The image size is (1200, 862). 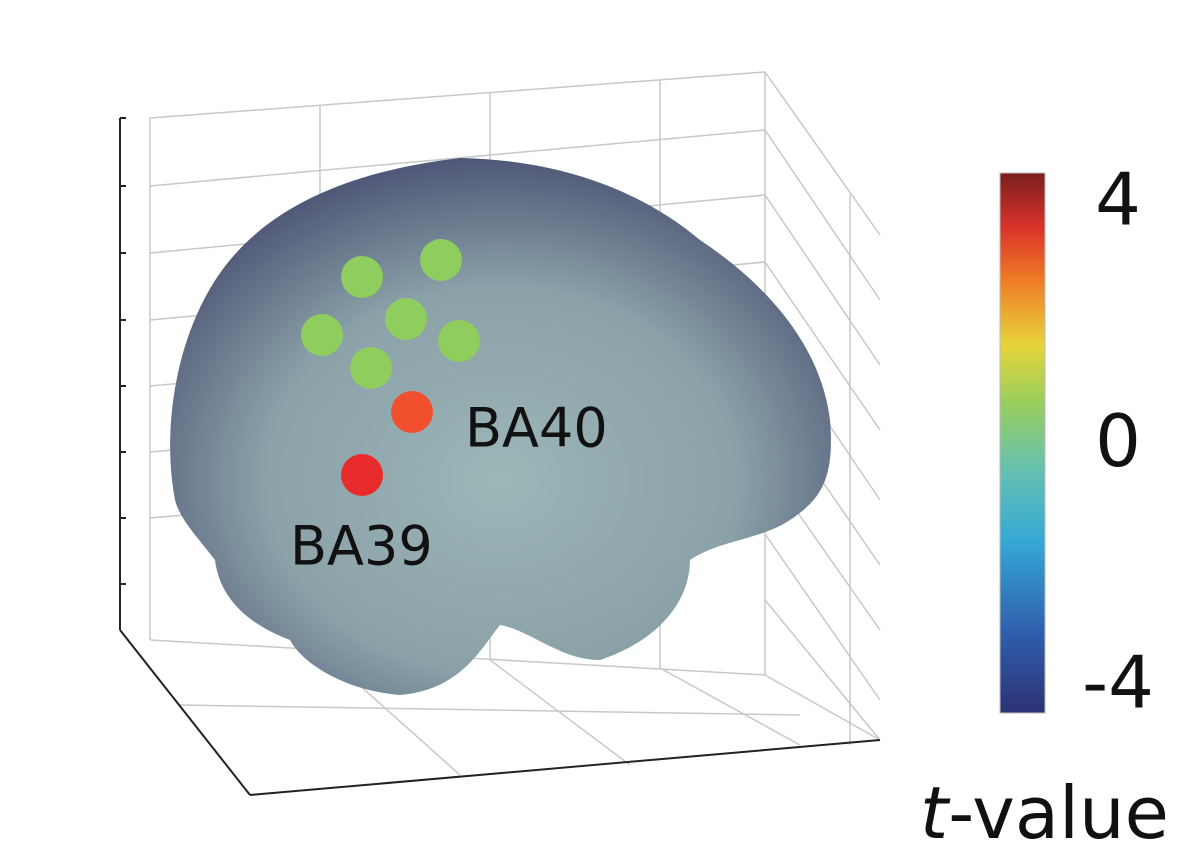 What do you see at coordinates (361, 546) in the screenshot?
I see `region-label: BA39` at bounding box center [361, 546].